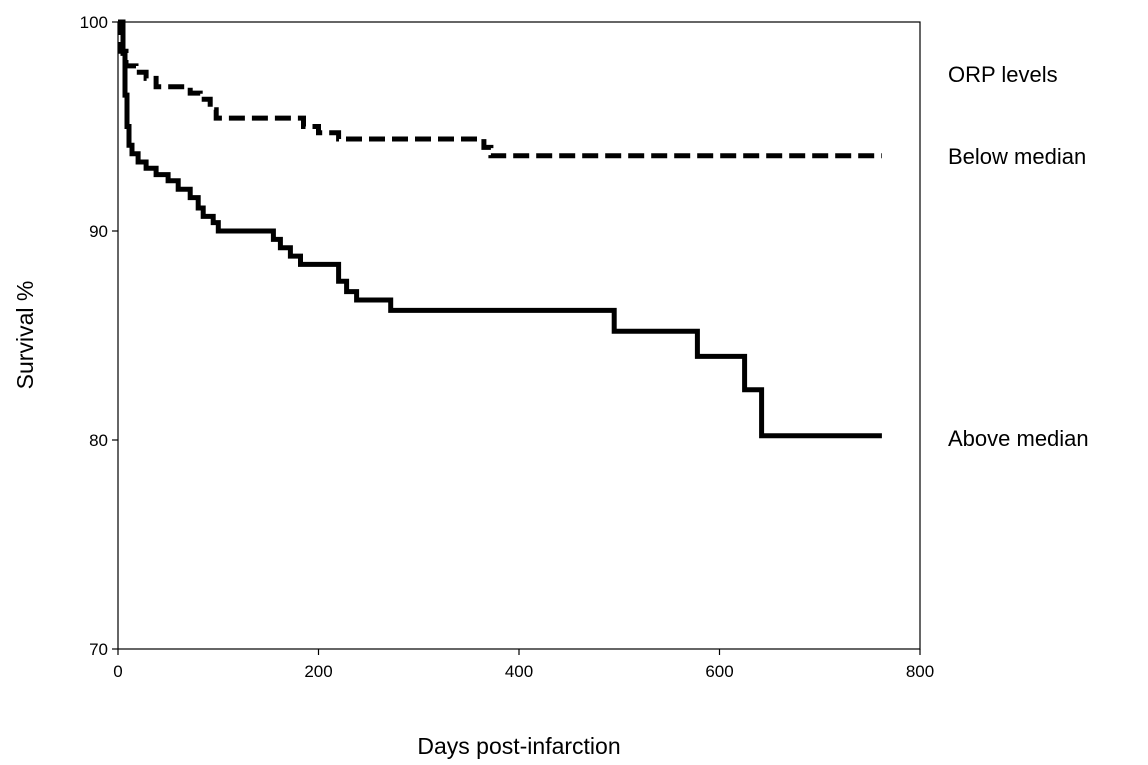 The height and width of the screenshot is (765, 1148). I want to click on y-axis-title: Survival %, so click(25, 335).